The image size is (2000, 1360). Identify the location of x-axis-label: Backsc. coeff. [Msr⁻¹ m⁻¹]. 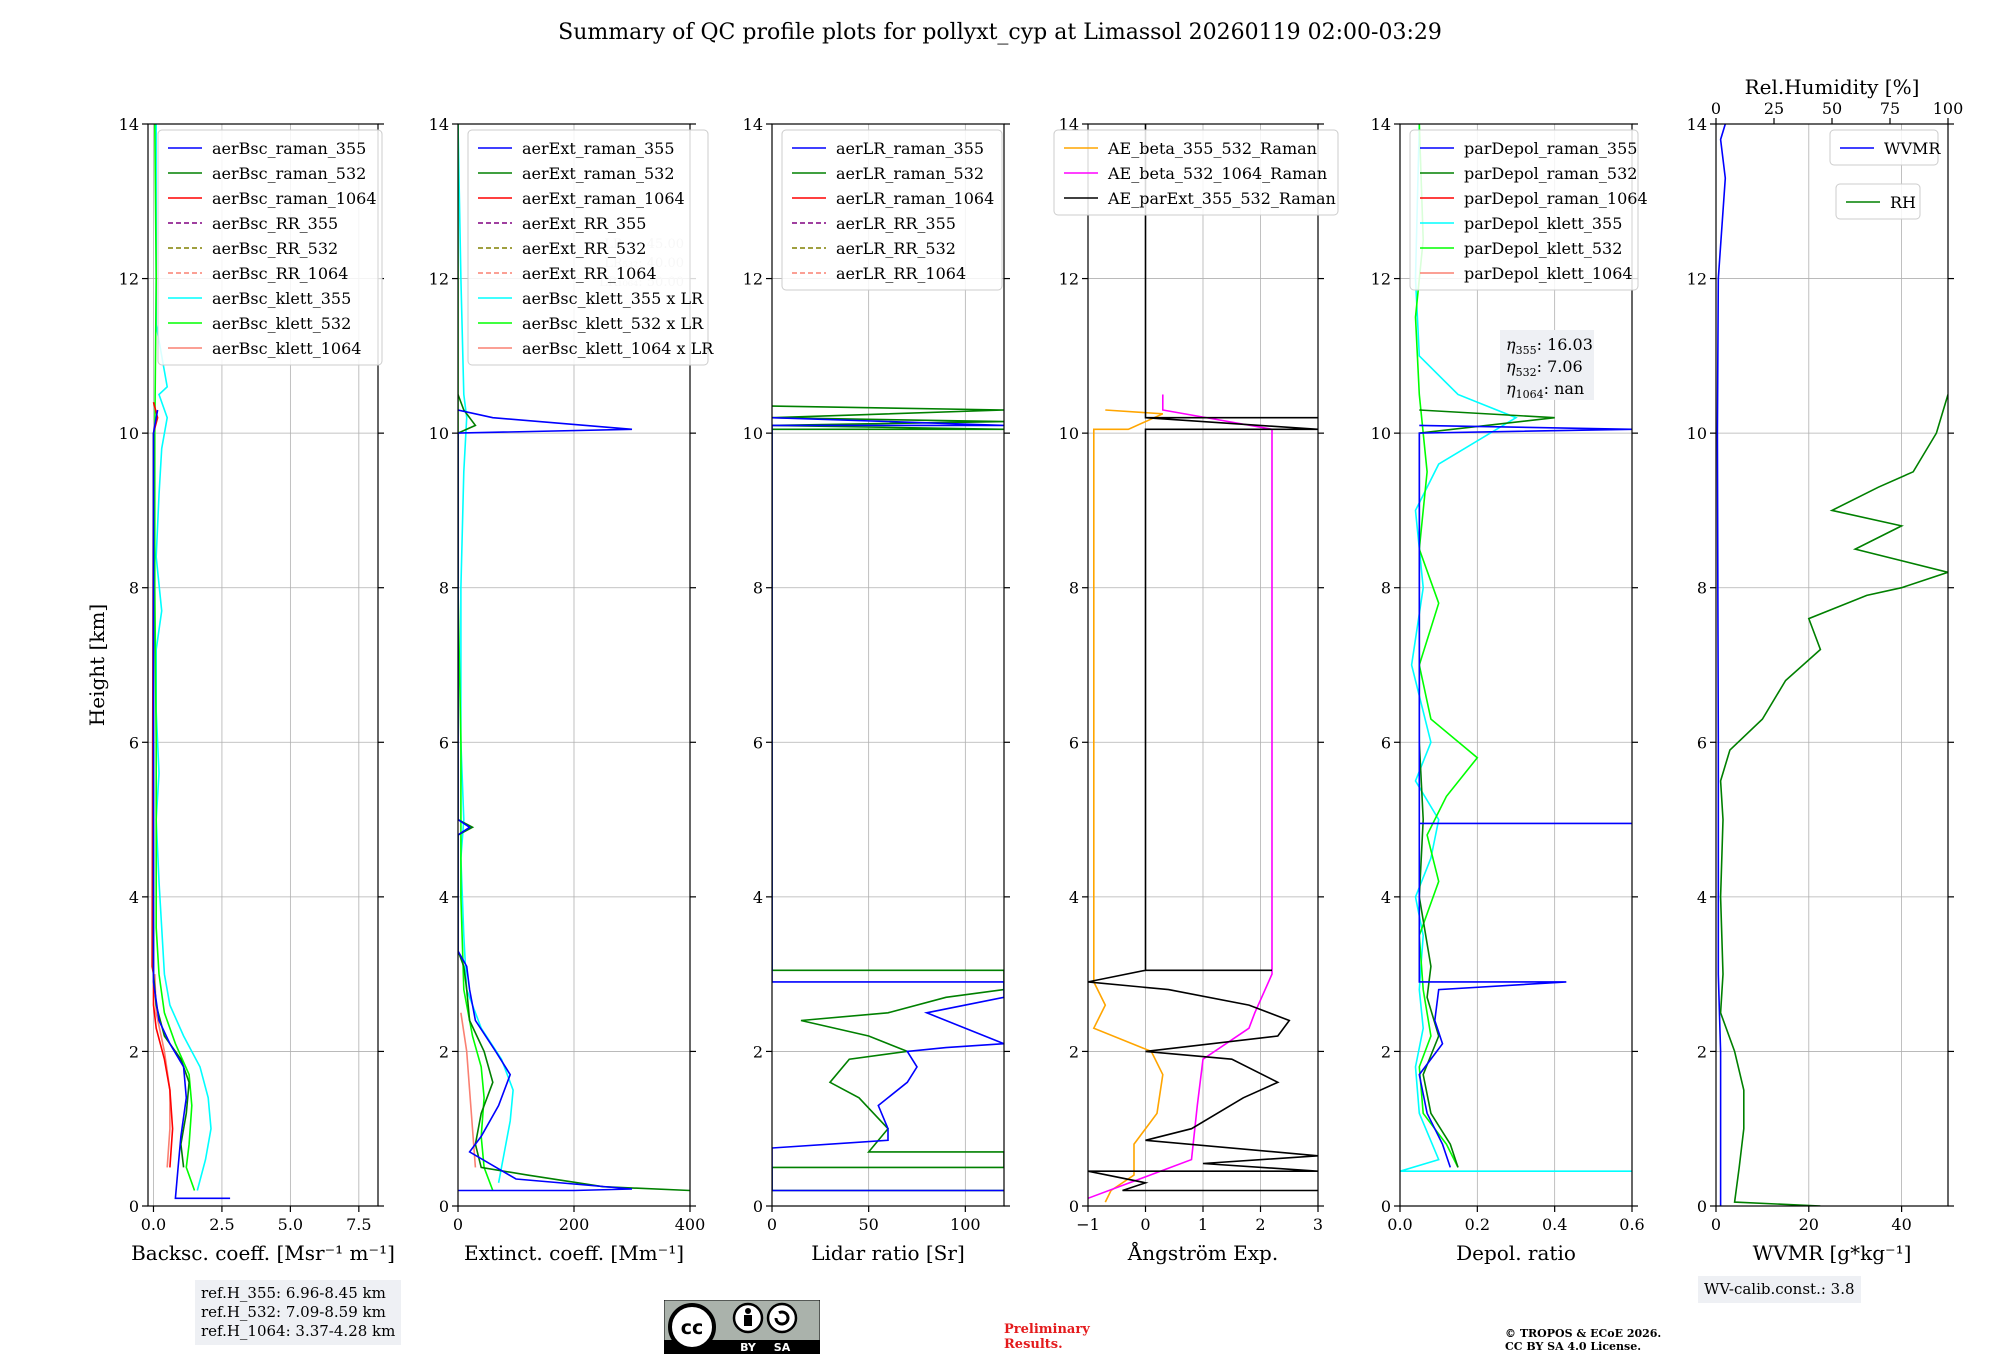
(263, 1253).